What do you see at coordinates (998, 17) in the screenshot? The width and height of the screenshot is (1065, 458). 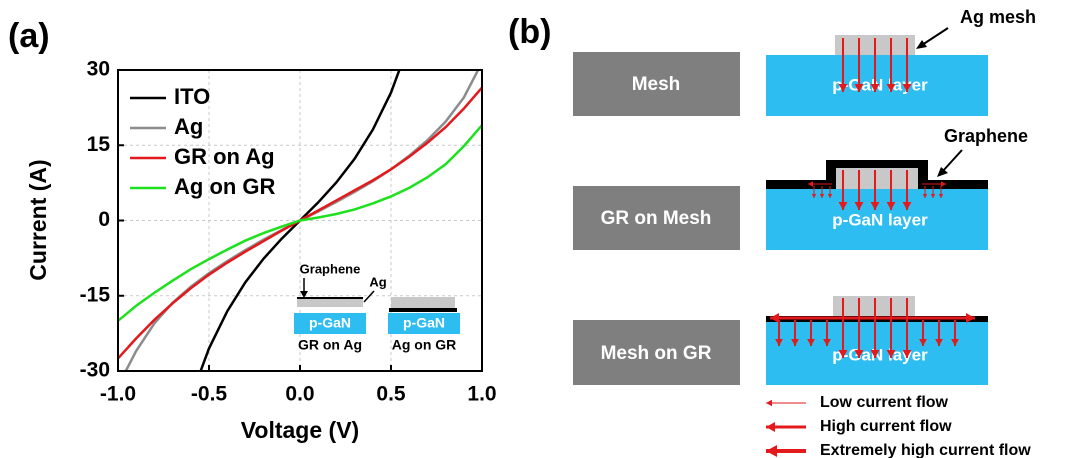 I see `callout: Ag mesh` at bounding box center [998, 17].